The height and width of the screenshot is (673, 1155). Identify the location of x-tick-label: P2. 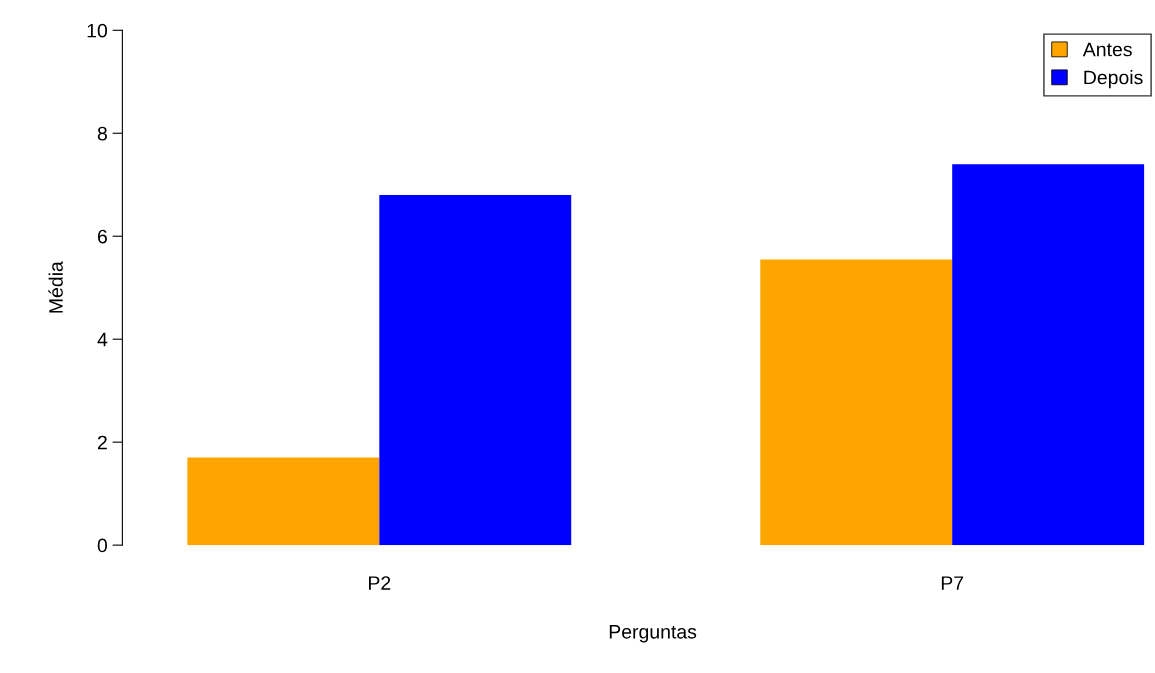
(380, 583).